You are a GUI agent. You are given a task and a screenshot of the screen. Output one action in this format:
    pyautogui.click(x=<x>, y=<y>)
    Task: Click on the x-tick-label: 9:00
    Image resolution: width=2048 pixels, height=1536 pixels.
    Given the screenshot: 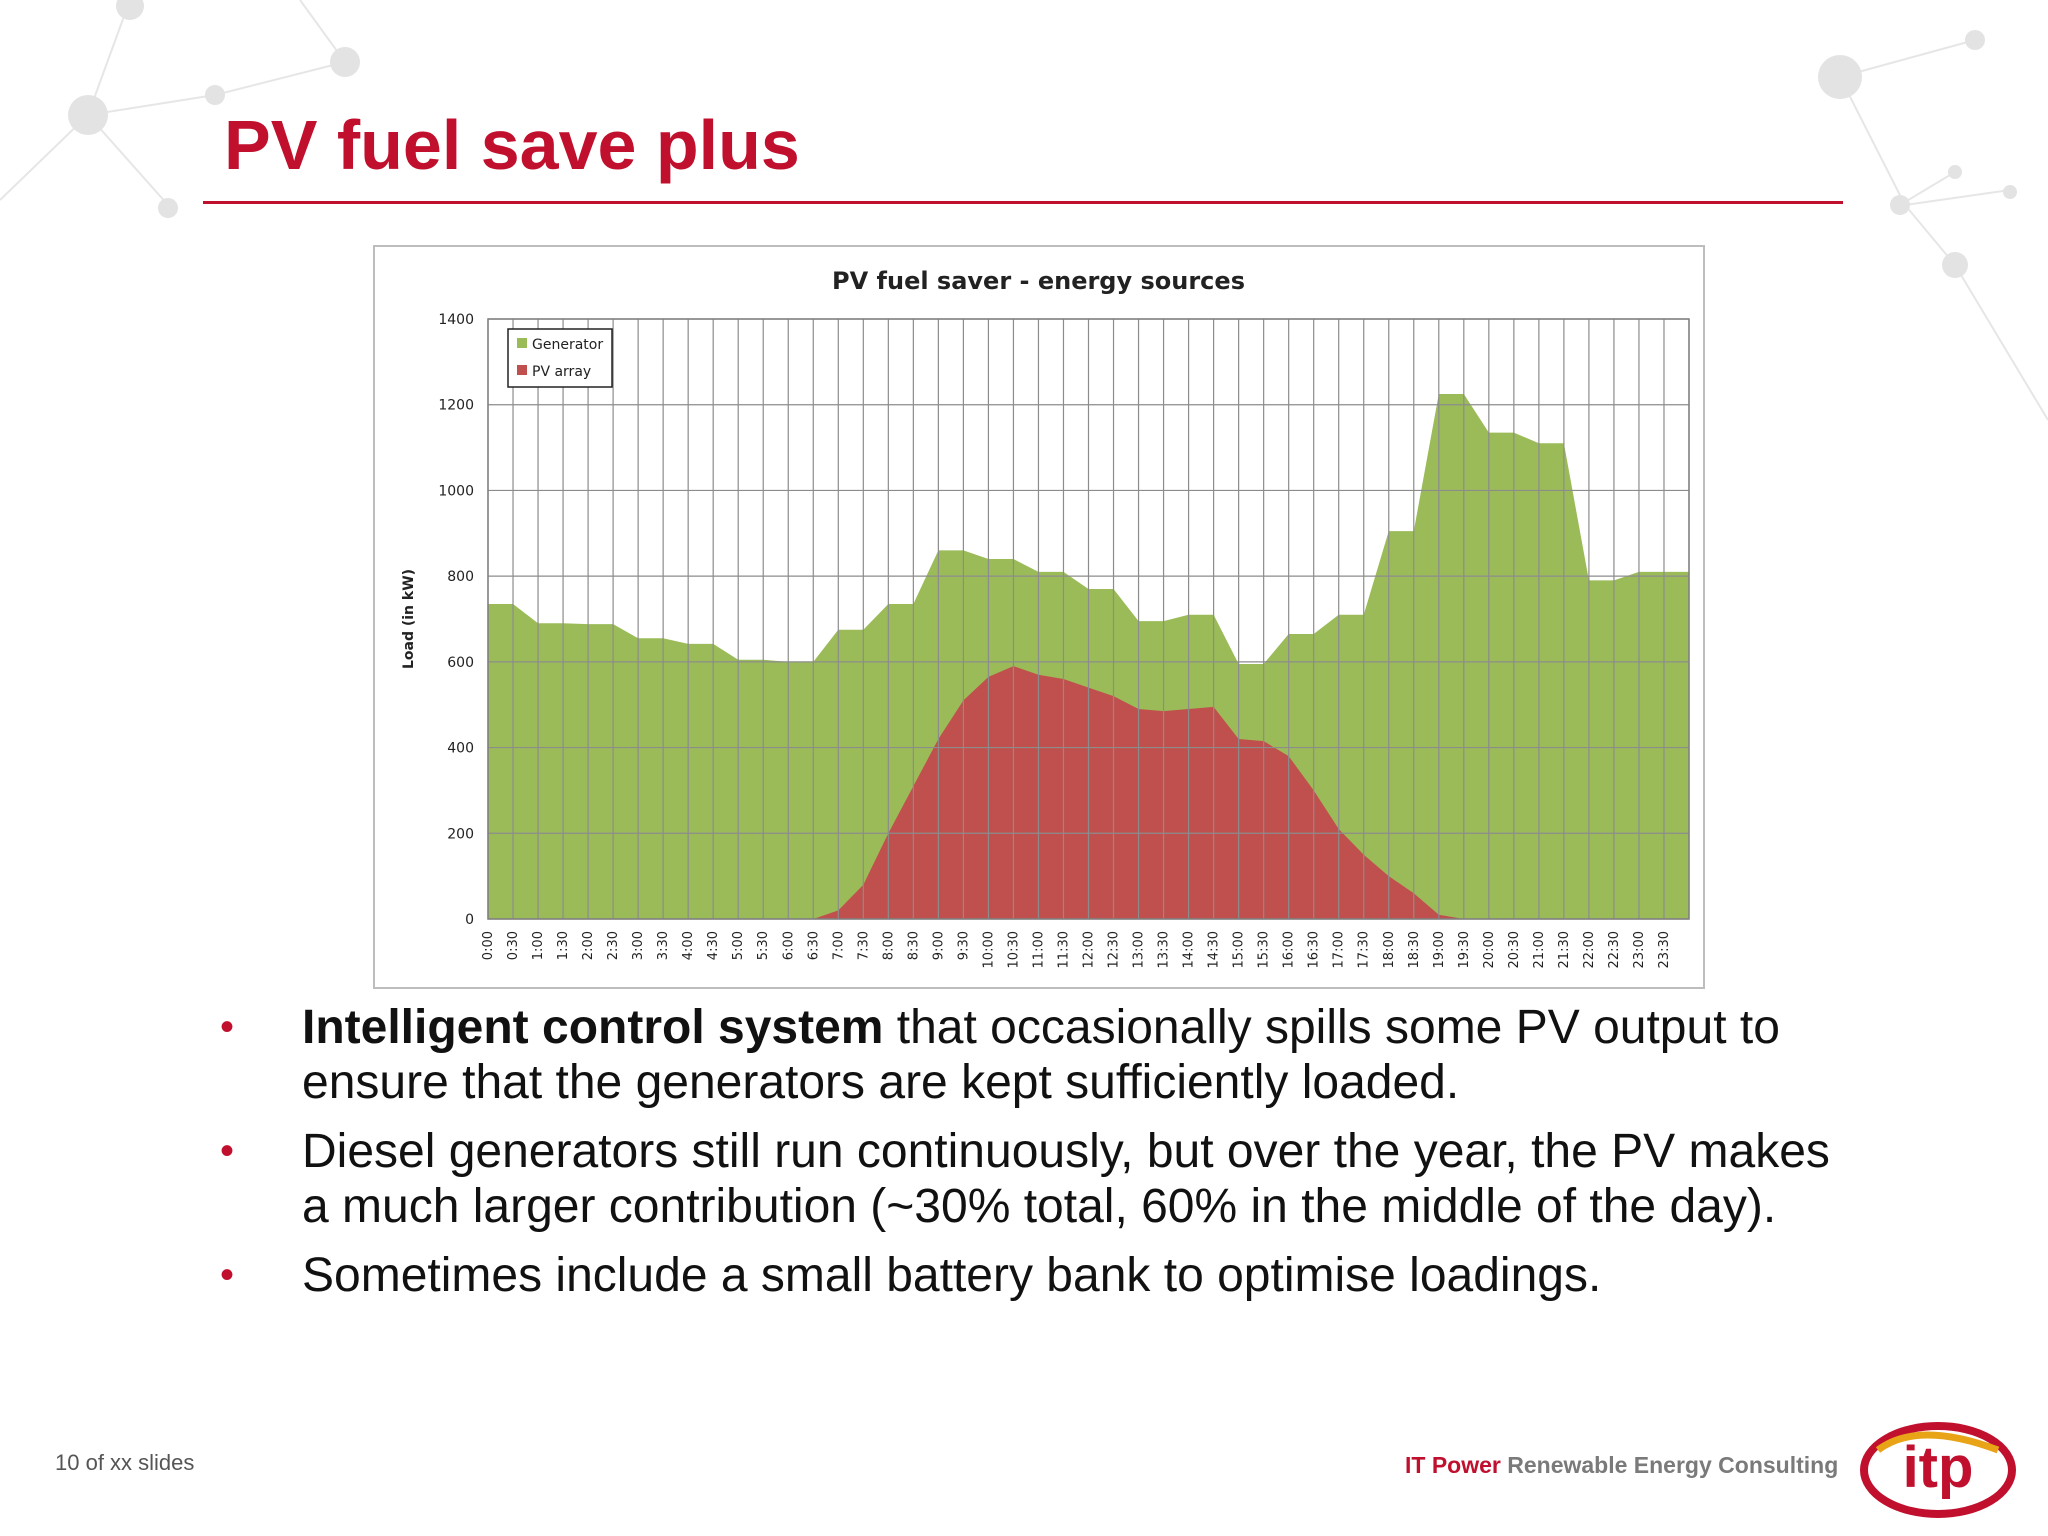 What is the action you would take?
    pyautogui.click(x=938, y=945)
    